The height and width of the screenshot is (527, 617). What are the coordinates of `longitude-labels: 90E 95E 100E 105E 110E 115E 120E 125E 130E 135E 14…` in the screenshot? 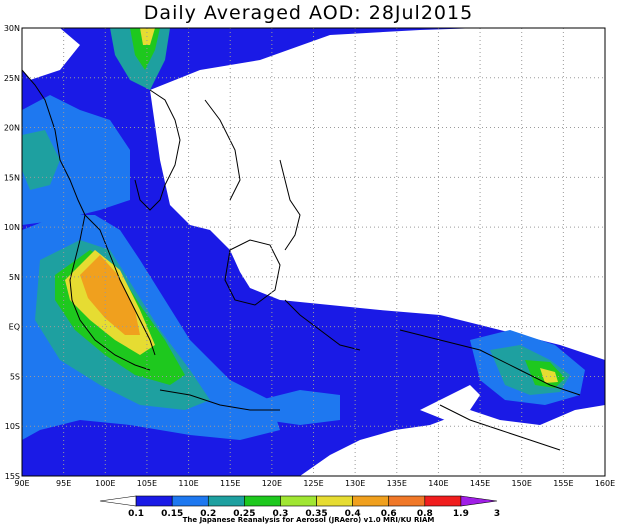 It's located at (314, 483).